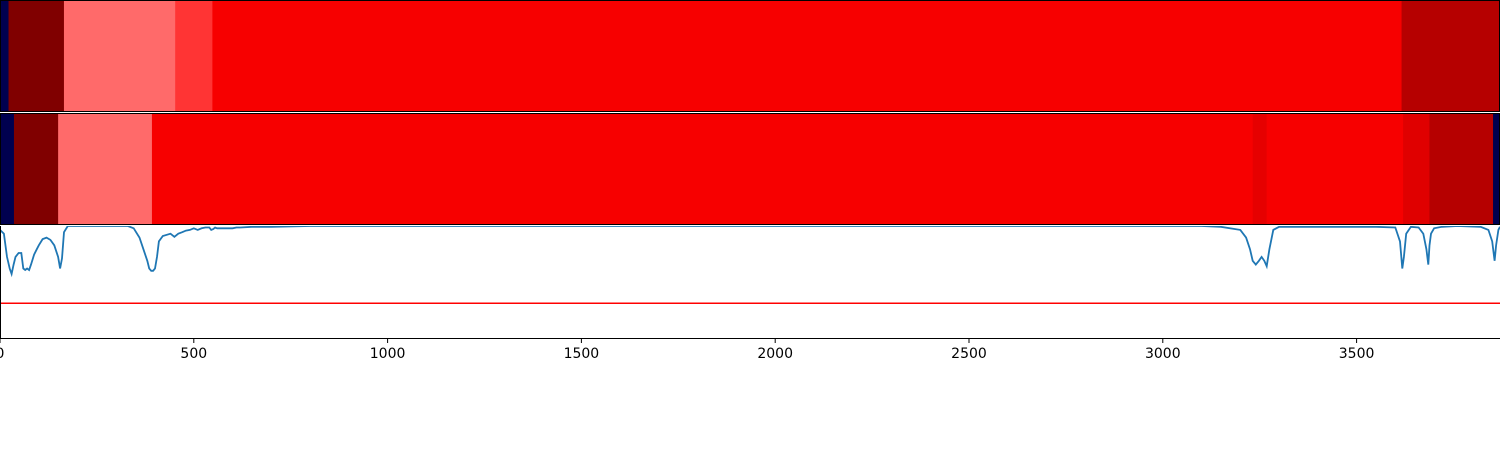 Image resolution: width=1500 pixels, height=450 pixels. What do you see at coordinates (969, 354) in the screenshot?
I see `x-tick-label: 2500` at bounding box center [969, 354].